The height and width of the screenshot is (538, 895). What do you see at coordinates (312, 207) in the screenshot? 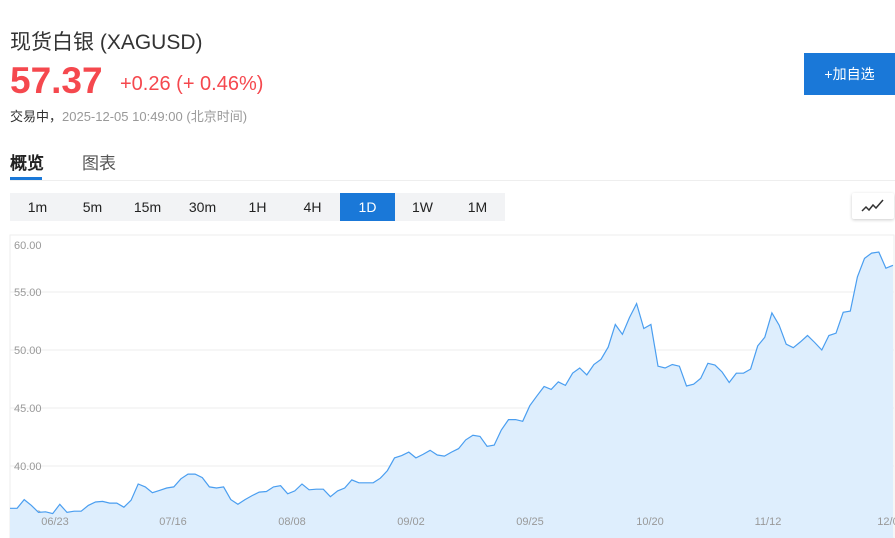
I see `period-4H: 4H` at bounding box center [312, 207].